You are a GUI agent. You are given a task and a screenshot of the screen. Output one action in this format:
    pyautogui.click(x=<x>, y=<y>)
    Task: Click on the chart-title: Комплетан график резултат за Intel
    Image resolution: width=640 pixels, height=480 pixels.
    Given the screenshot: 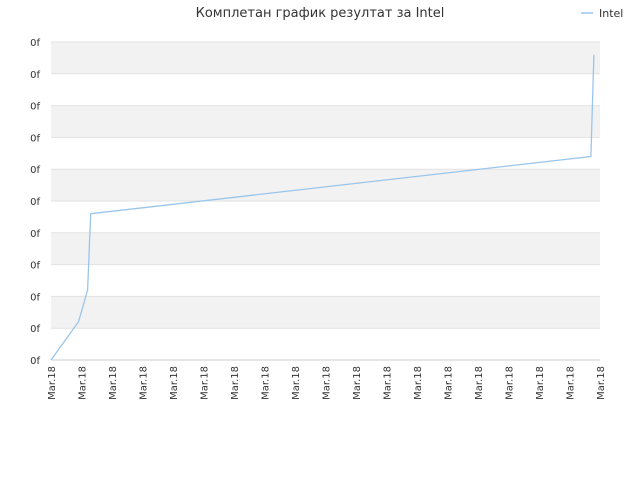 What is the action you would take?
    pyautogui.click(x=320, y=13)
    